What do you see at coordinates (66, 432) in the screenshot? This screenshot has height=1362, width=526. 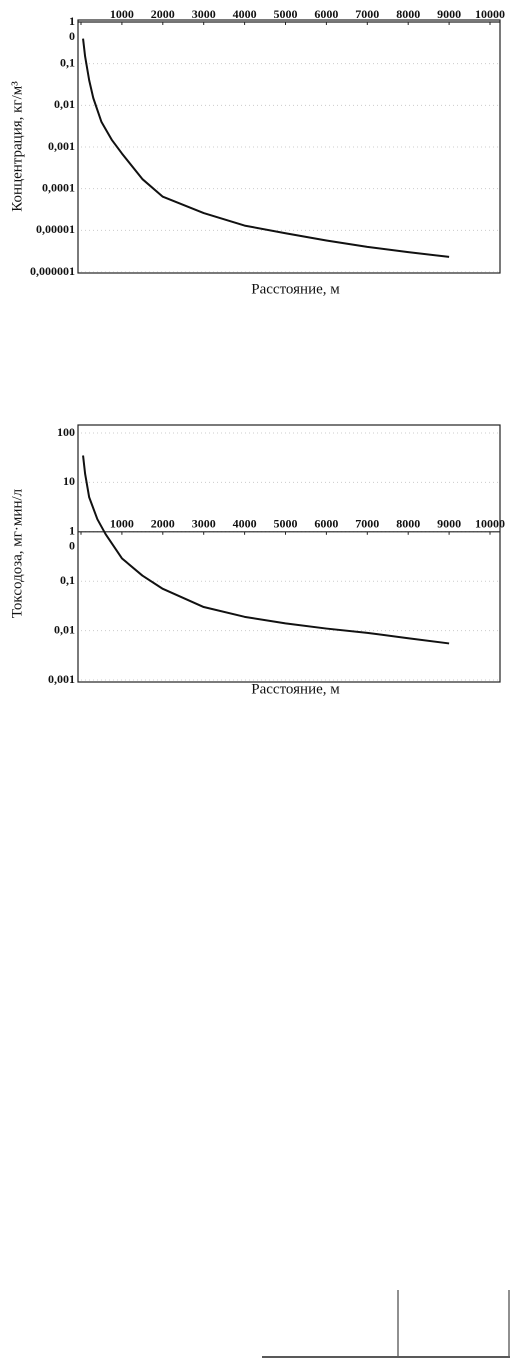 I see `y-tick-label: 100` at bounding box center [66, 432].